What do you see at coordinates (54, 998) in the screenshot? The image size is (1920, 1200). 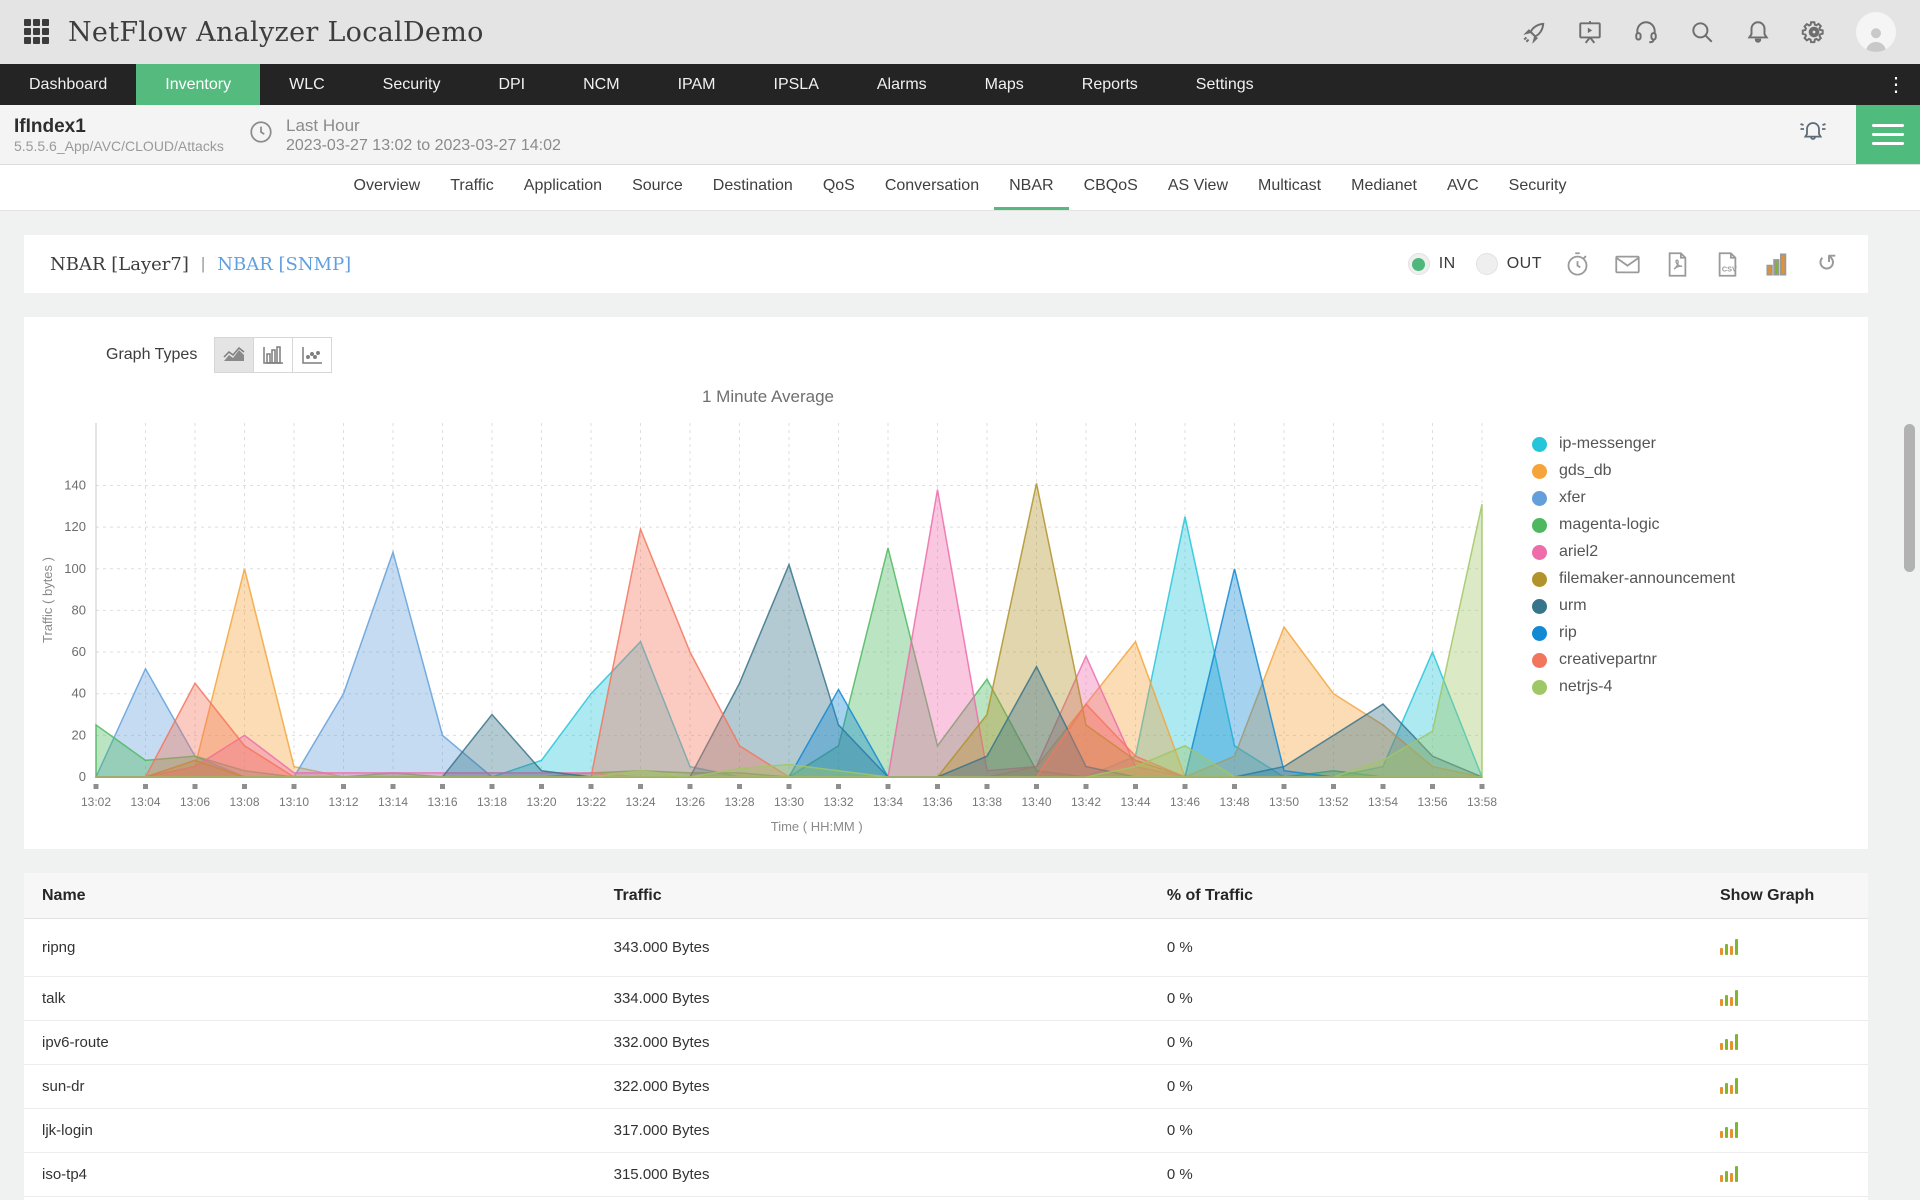 I see `protocol-name: talk` at bounding box center [54, 998].